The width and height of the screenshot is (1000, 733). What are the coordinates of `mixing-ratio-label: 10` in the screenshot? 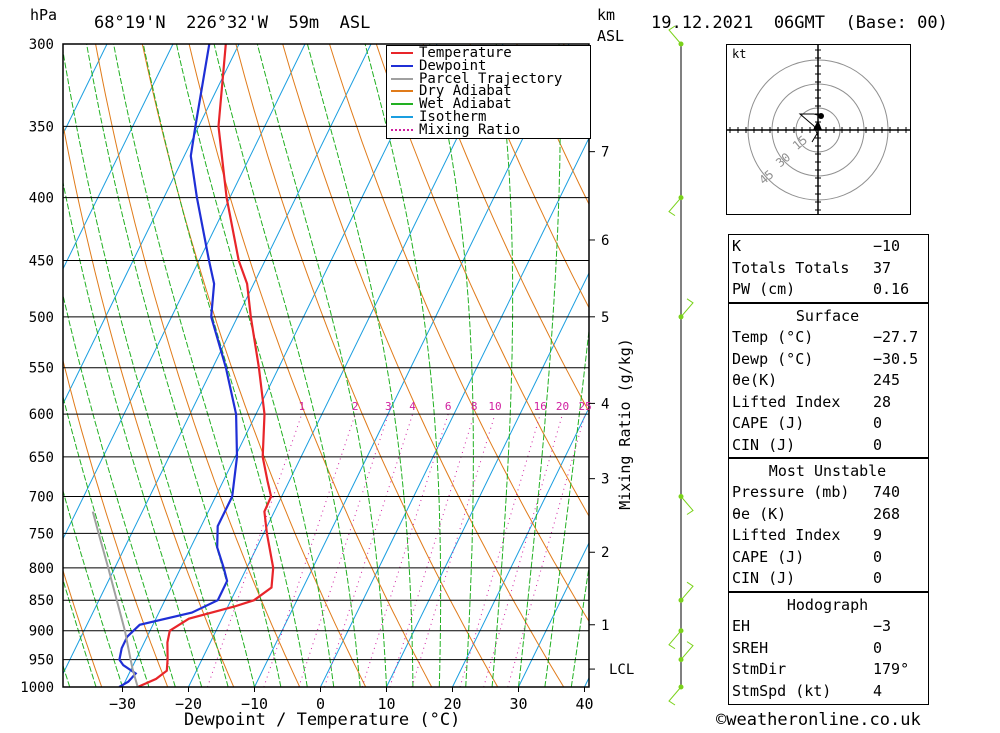 It's located at (494, 406).